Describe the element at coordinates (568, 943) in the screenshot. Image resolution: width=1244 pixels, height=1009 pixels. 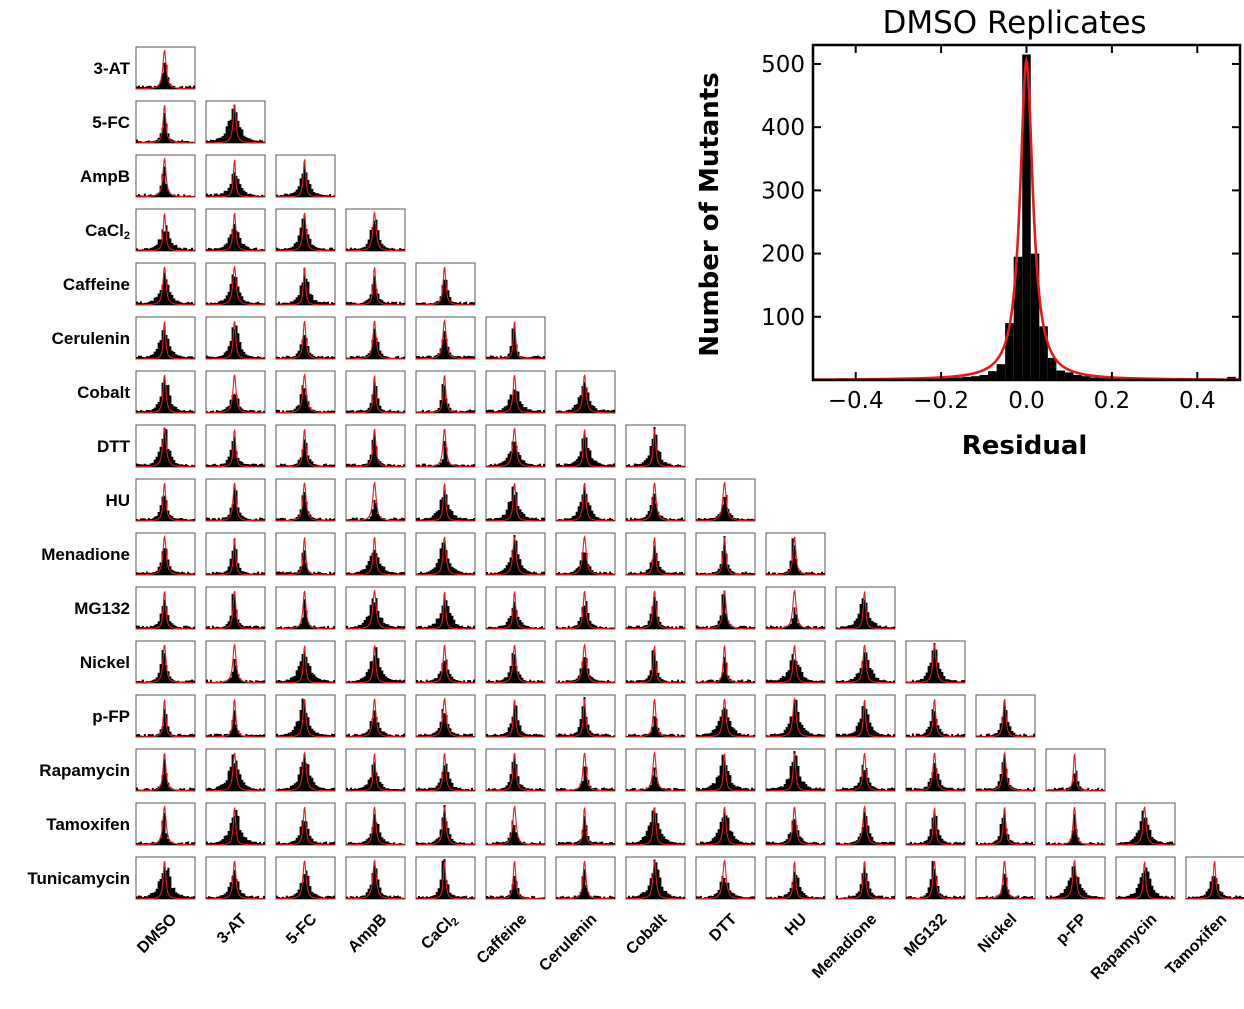
I see `column-label: Cerulenin` at that location.